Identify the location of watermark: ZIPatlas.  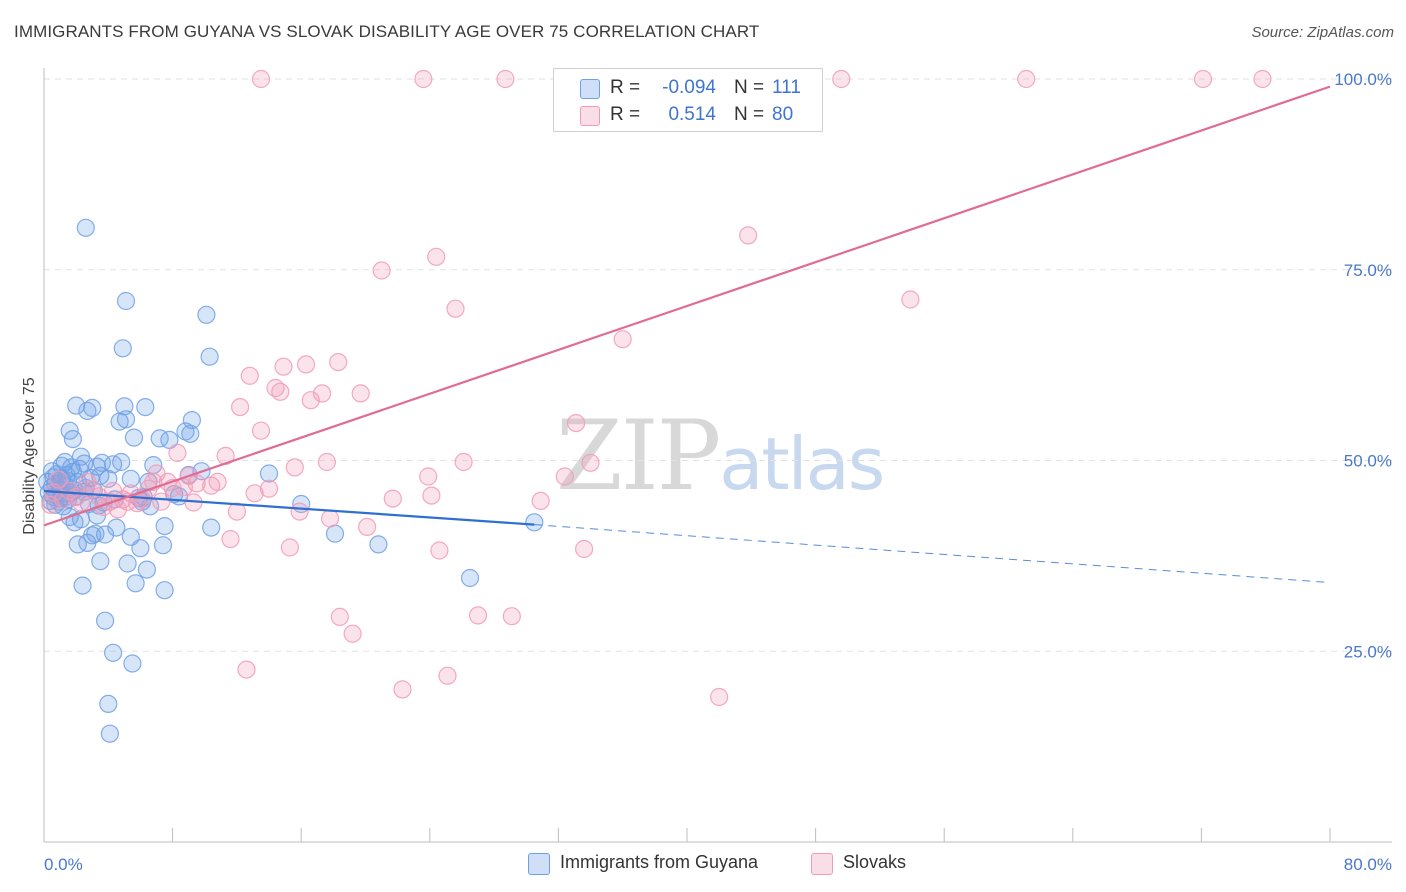
(720, 456).